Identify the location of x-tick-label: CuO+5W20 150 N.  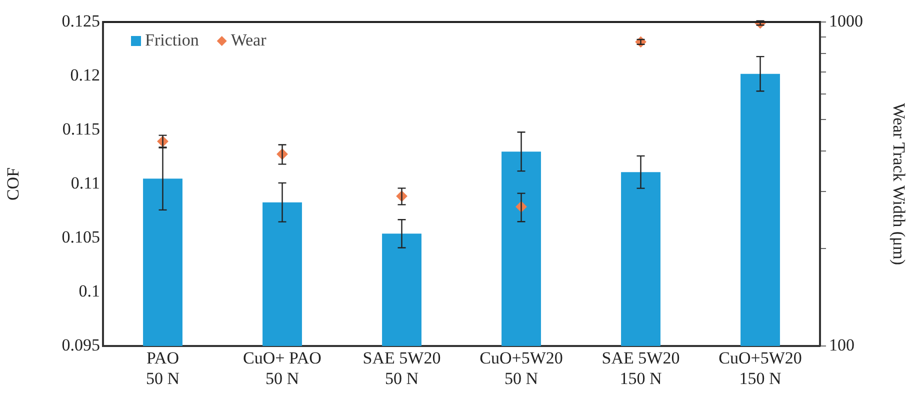
(760, 368).